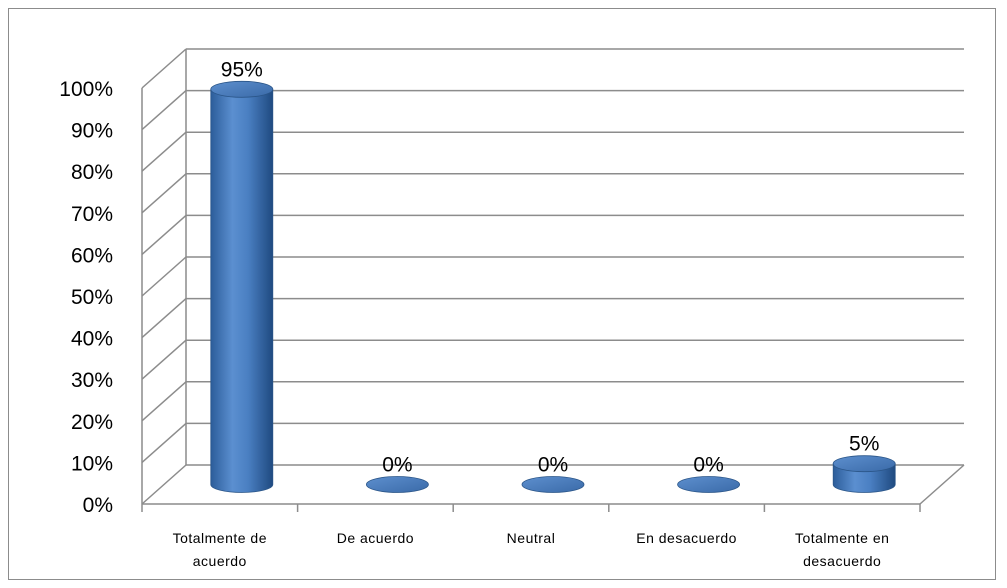 This screenshot has width=1007, height=588. Describe the element at coordinates (92, 297) in the screenshot. I see `y-tick-label: 50%` at that location.